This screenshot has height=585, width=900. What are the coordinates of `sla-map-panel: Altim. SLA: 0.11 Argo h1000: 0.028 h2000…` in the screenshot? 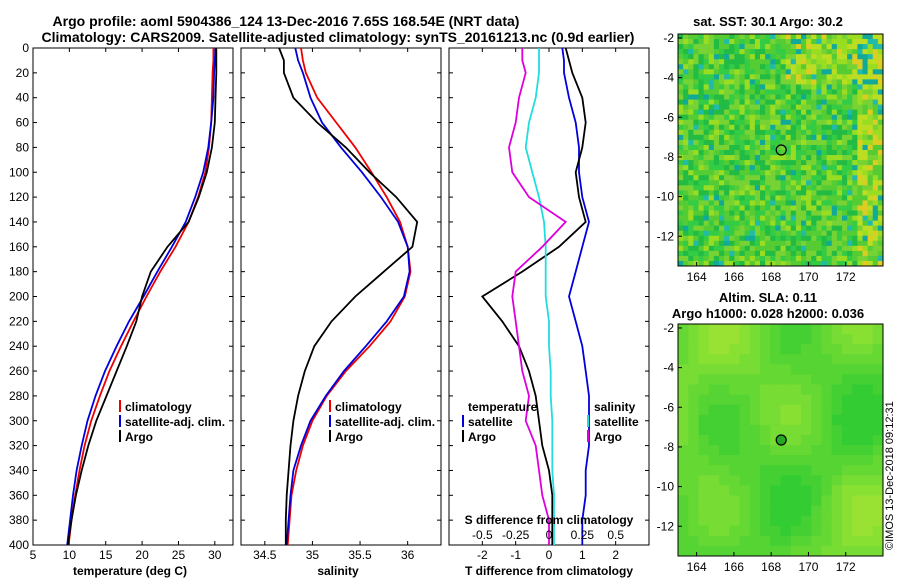 It's located at (770, 432).